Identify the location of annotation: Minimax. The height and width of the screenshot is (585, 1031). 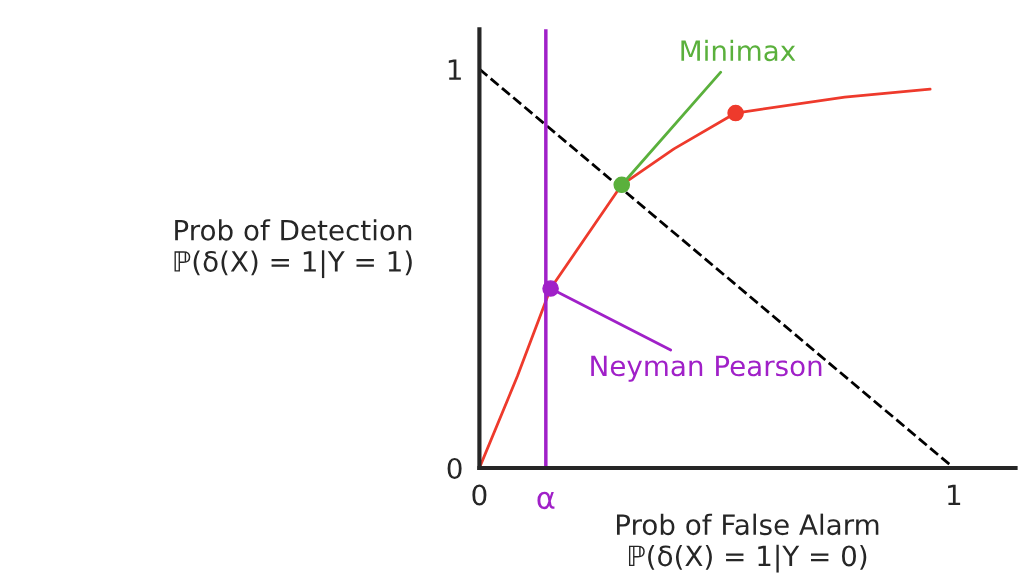
(738, 50).